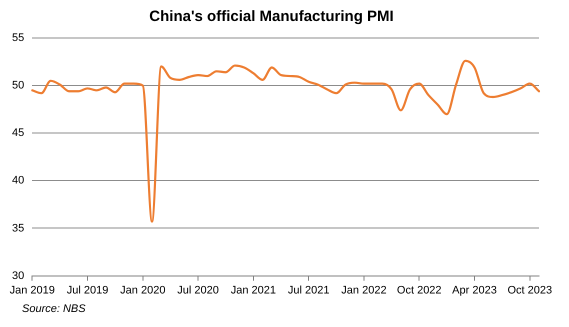  What do you see at coordinates (18, 86) in the screenshot?
I see `y-tick-label: 50` at bounding box center [18, 86].